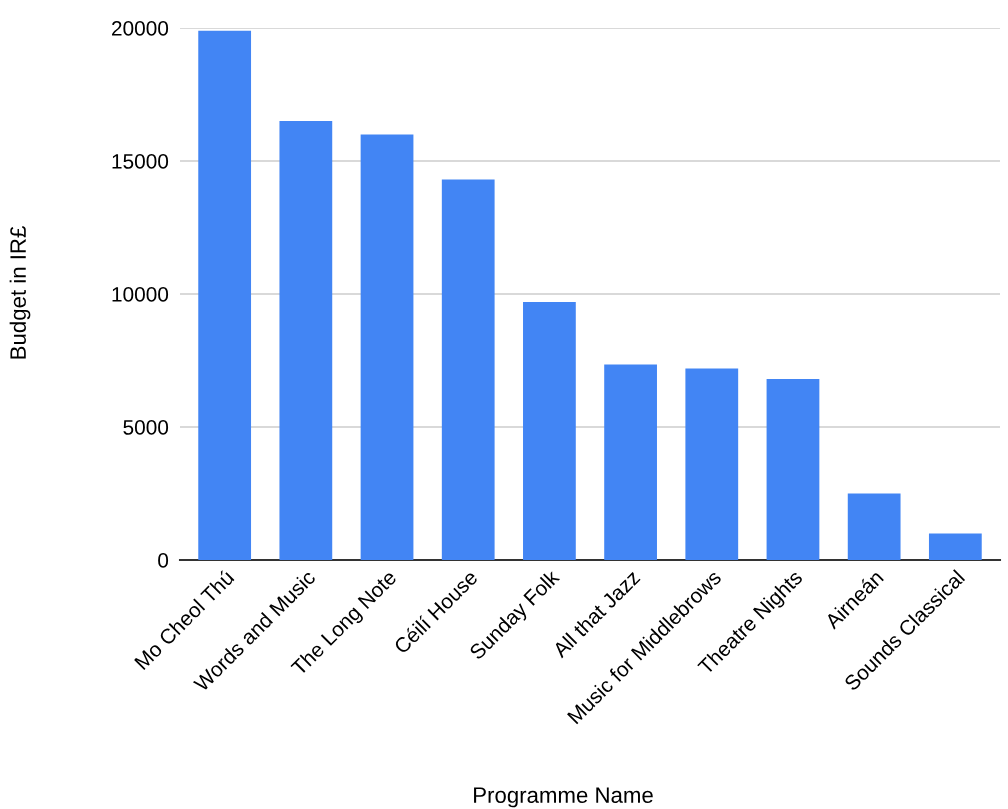  Describe the element at coordinates (146, 427) in the screenshot. I see `y-tick-label: 5000` at that location.